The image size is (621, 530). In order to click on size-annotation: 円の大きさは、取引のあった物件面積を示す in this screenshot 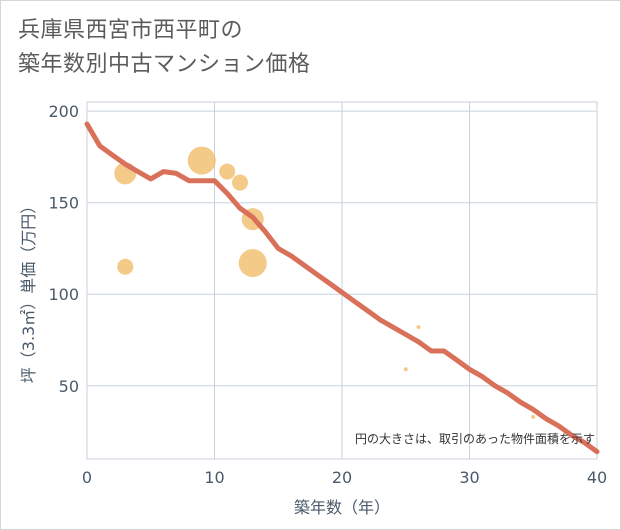, I will do `click(475, 438)`.